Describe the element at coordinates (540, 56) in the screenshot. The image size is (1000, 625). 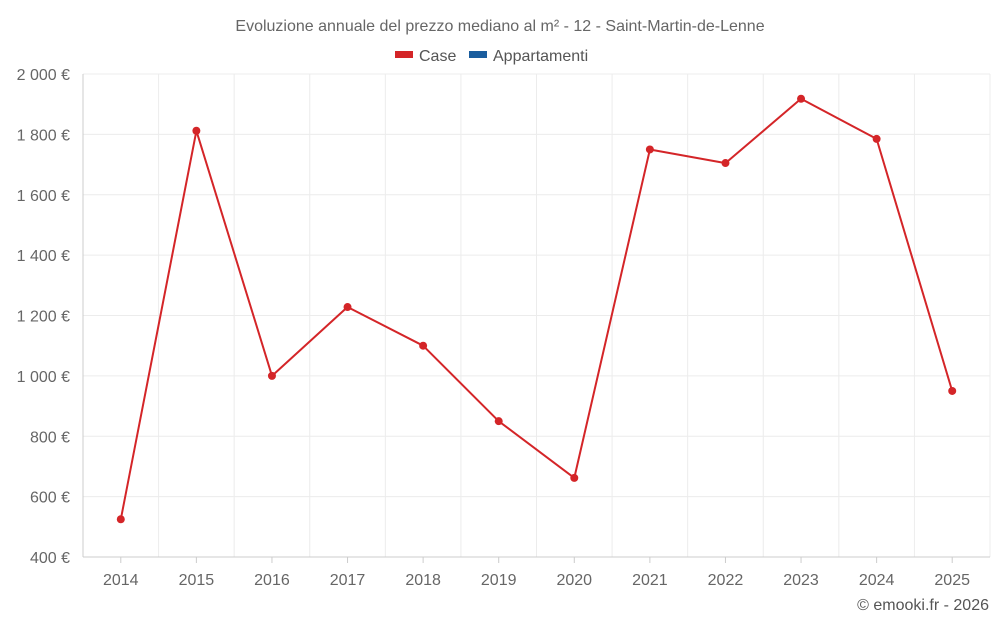
I see `legend-label-1: Appartamenti` at that location.